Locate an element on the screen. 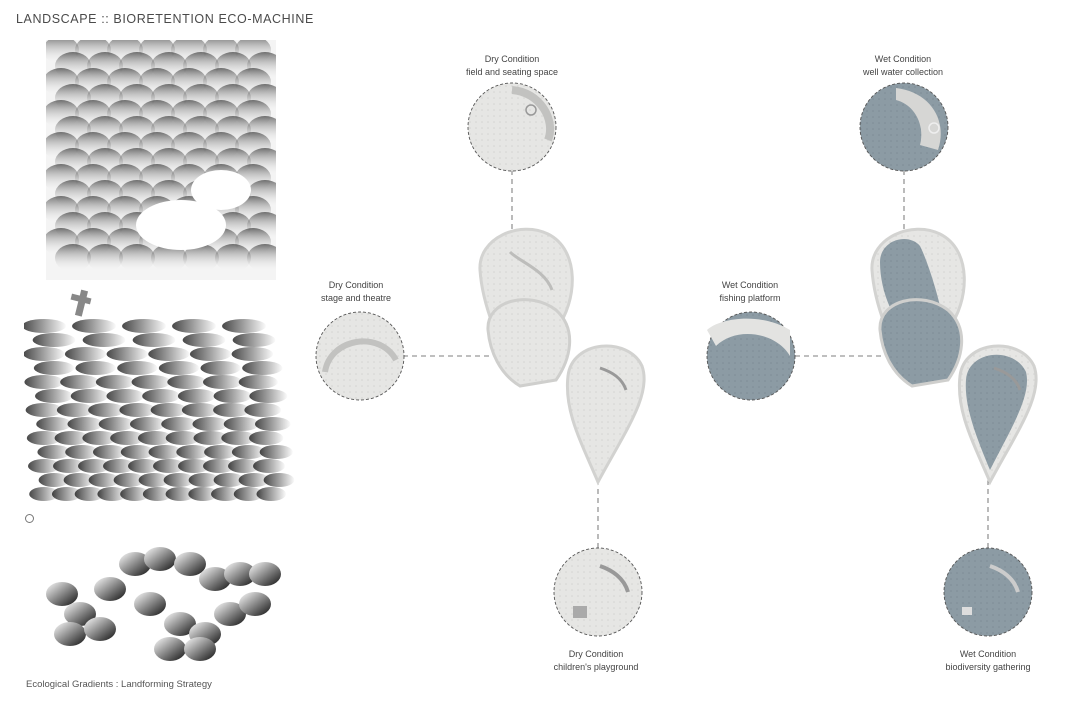 The width and height of the screenshot is (1069, 705). label-dry-top: Dry Condition field and seating space is located at coordinates (512, 66).